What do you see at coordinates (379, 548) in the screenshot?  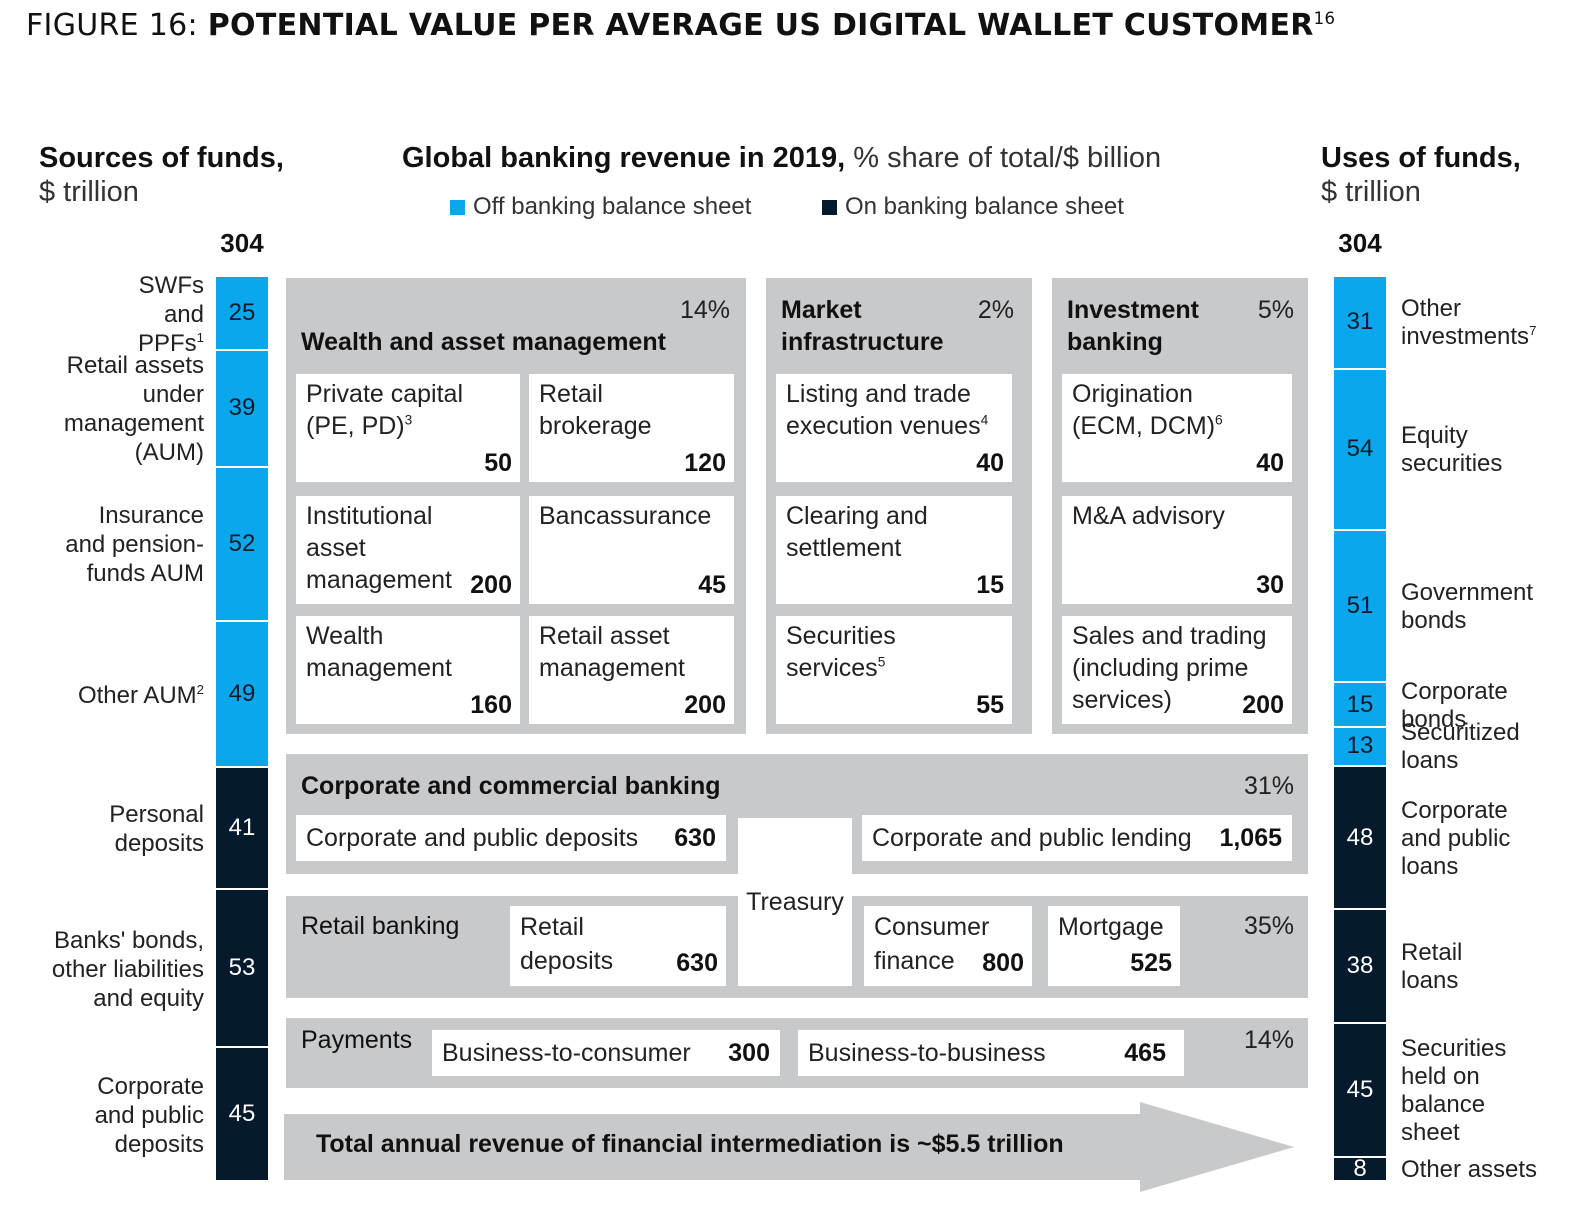 I see `cell-label: Institutional asset management` at bounding box center [379, 548].